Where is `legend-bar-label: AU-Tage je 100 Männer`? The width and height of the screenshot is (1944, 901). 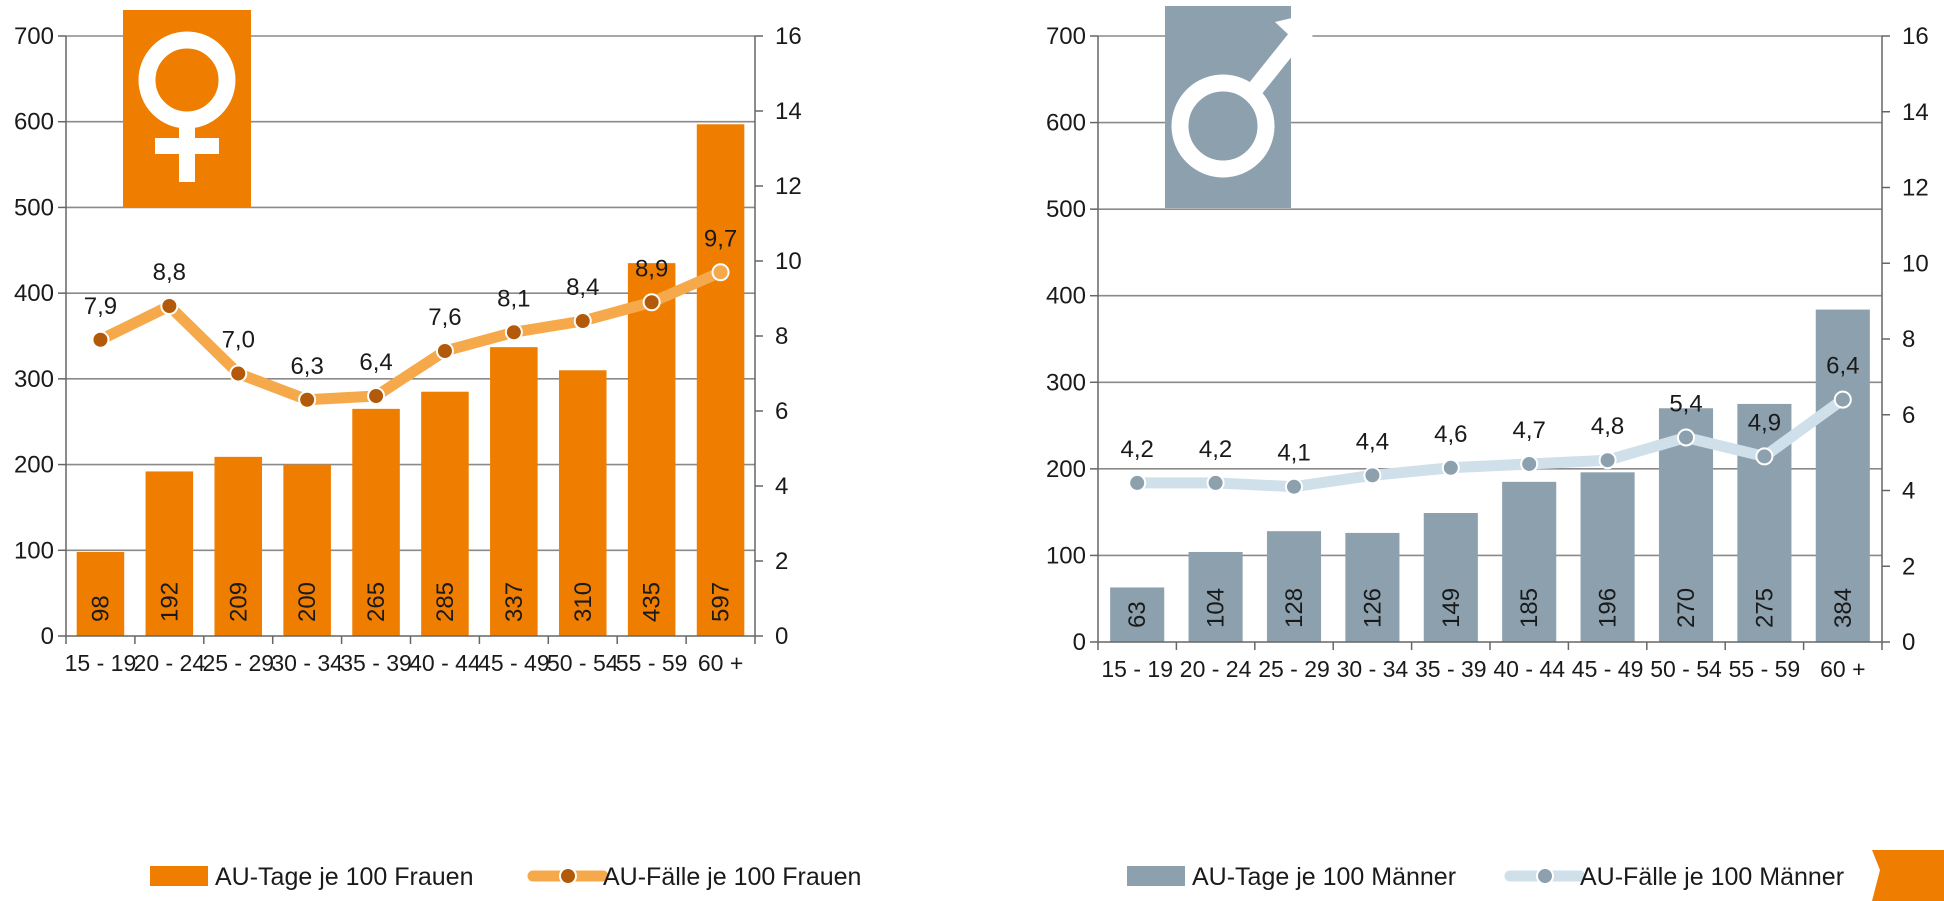 legend-bar-label: AU-Tage je 100 Männer is located at coordinates (1324, 877).